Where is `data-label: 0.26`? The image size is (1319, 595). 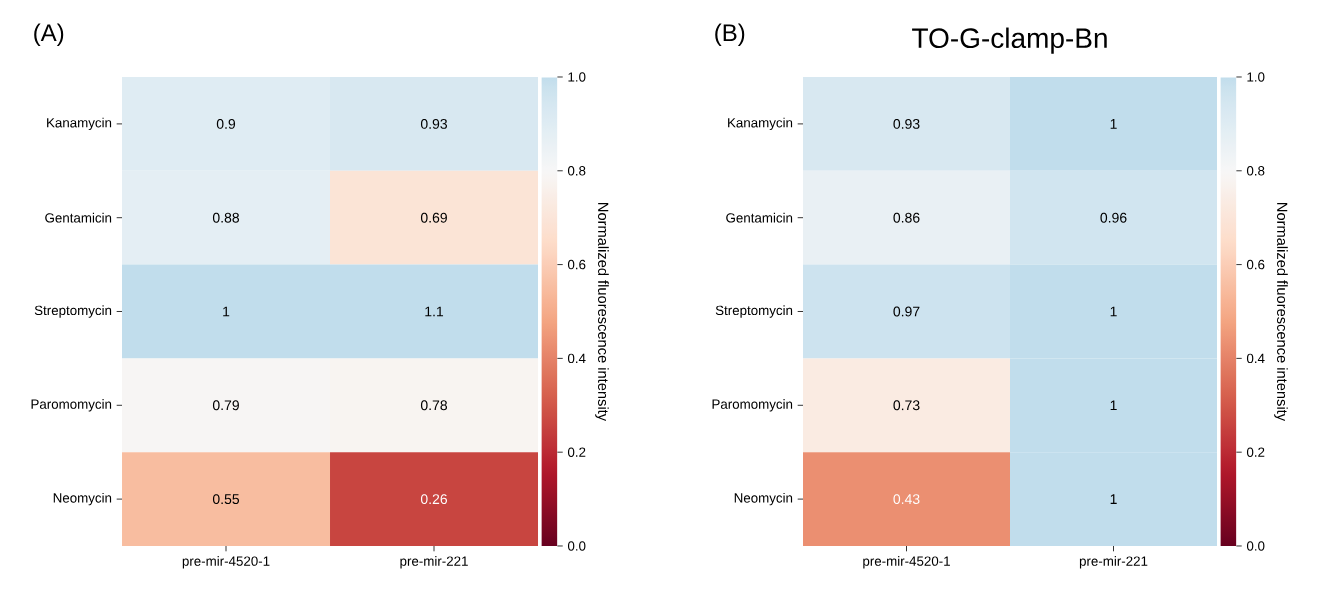 data-label: 0.26 is located at coordinates (434, 499).